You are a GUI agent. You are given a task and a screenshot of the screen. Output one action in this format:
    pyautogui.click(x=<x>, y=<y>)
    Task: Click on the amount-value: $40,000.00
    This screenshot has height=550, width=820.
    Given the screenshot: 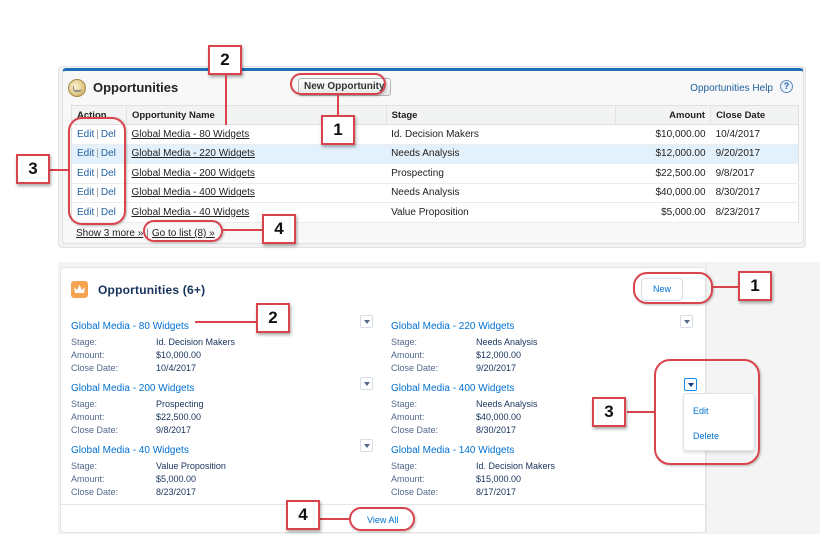 What is the action you would take?
    pyautogui.click(x=499, y=417)
    